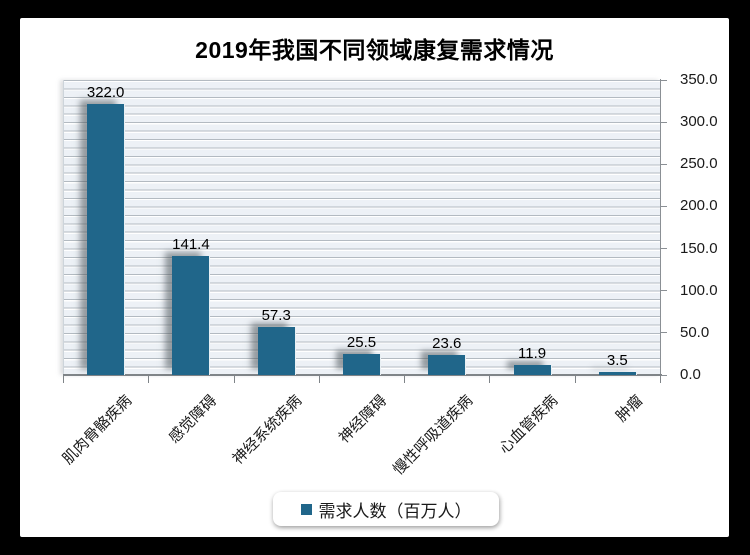 The width and height of the screenshot is (750, 555). I want to click on y-axis-line, so click(660, 227).